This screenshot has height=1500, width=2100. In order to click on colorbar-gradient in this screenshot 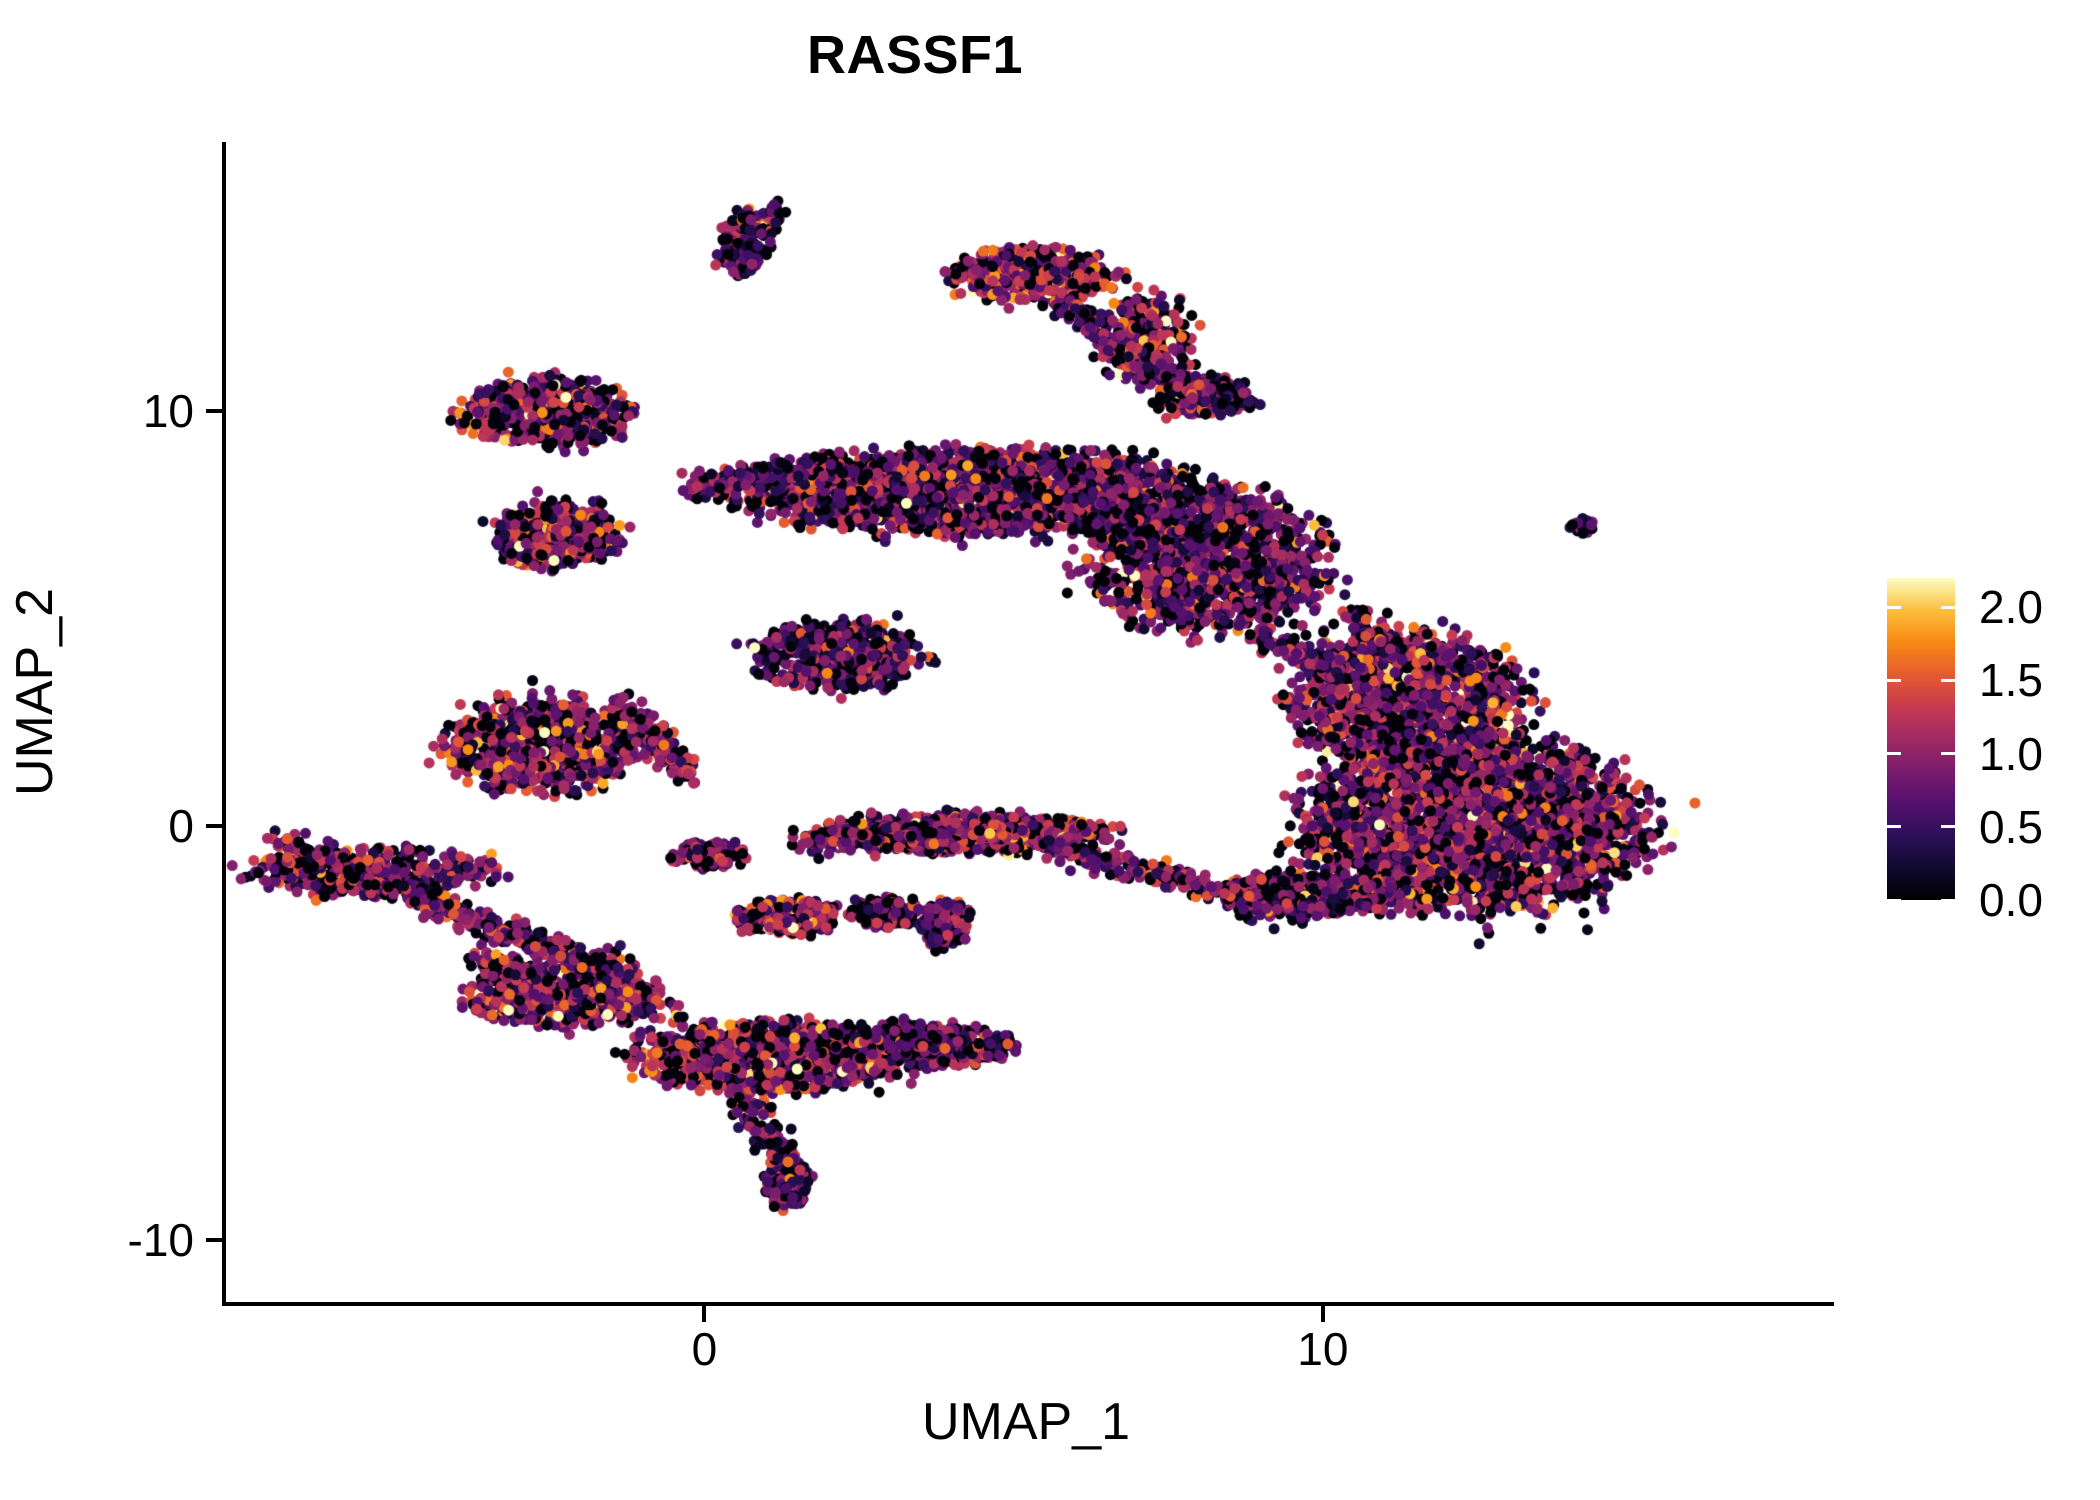, I will do `click(1921, 739)`.